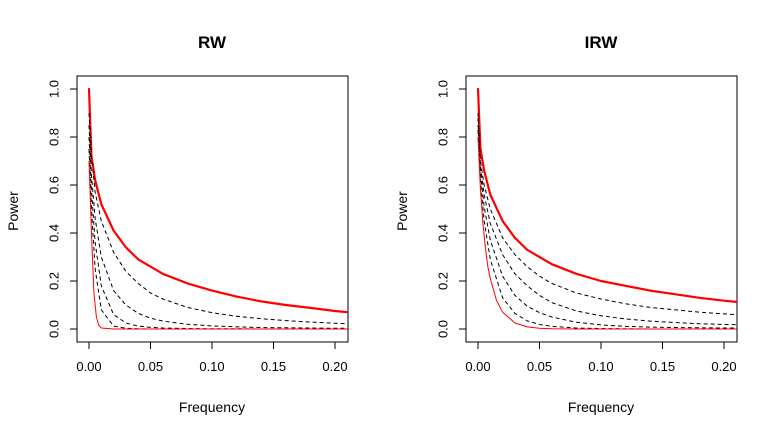  I want to click on chart-title: RW, so click(212, 42).